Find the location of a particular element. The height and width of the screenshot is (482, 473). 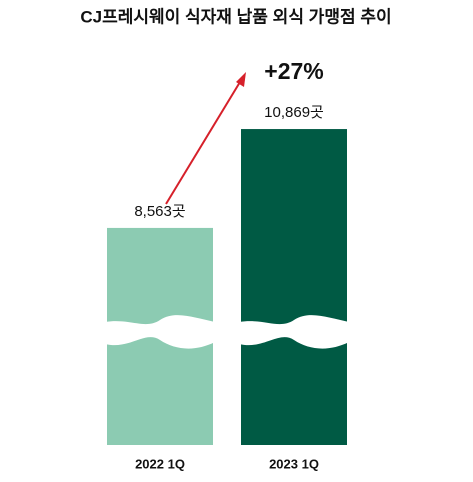

value-label: 10,869곳 is located at coordinates (294, 112).